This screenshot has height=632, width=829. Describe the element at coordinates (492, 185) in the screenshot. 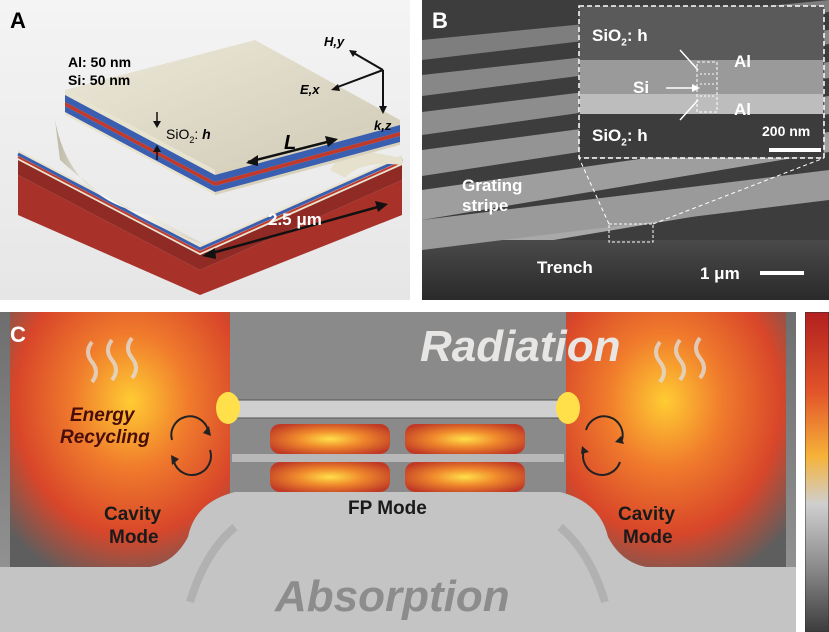

I see `grating-label-1: Grating` at that location.